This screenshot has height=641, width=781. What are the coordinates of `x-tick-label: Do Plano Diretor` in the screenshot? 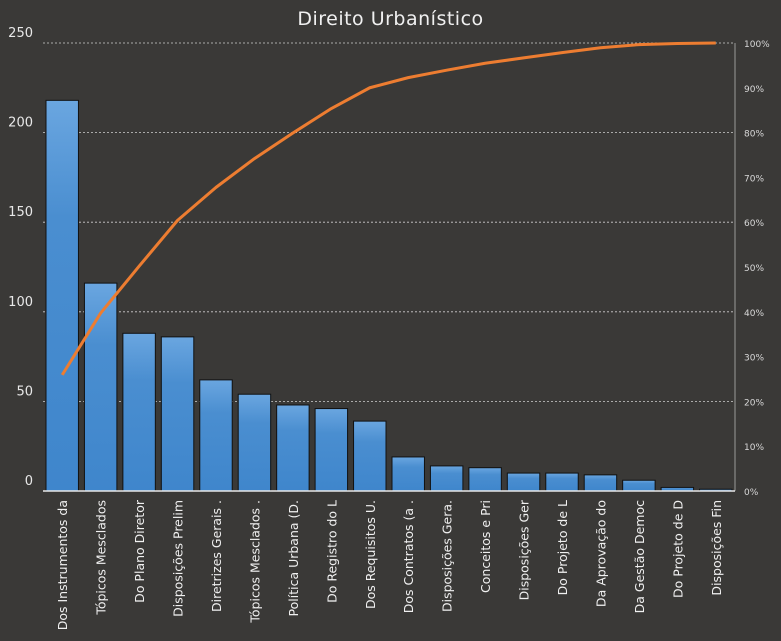 It's located at (139, 551).